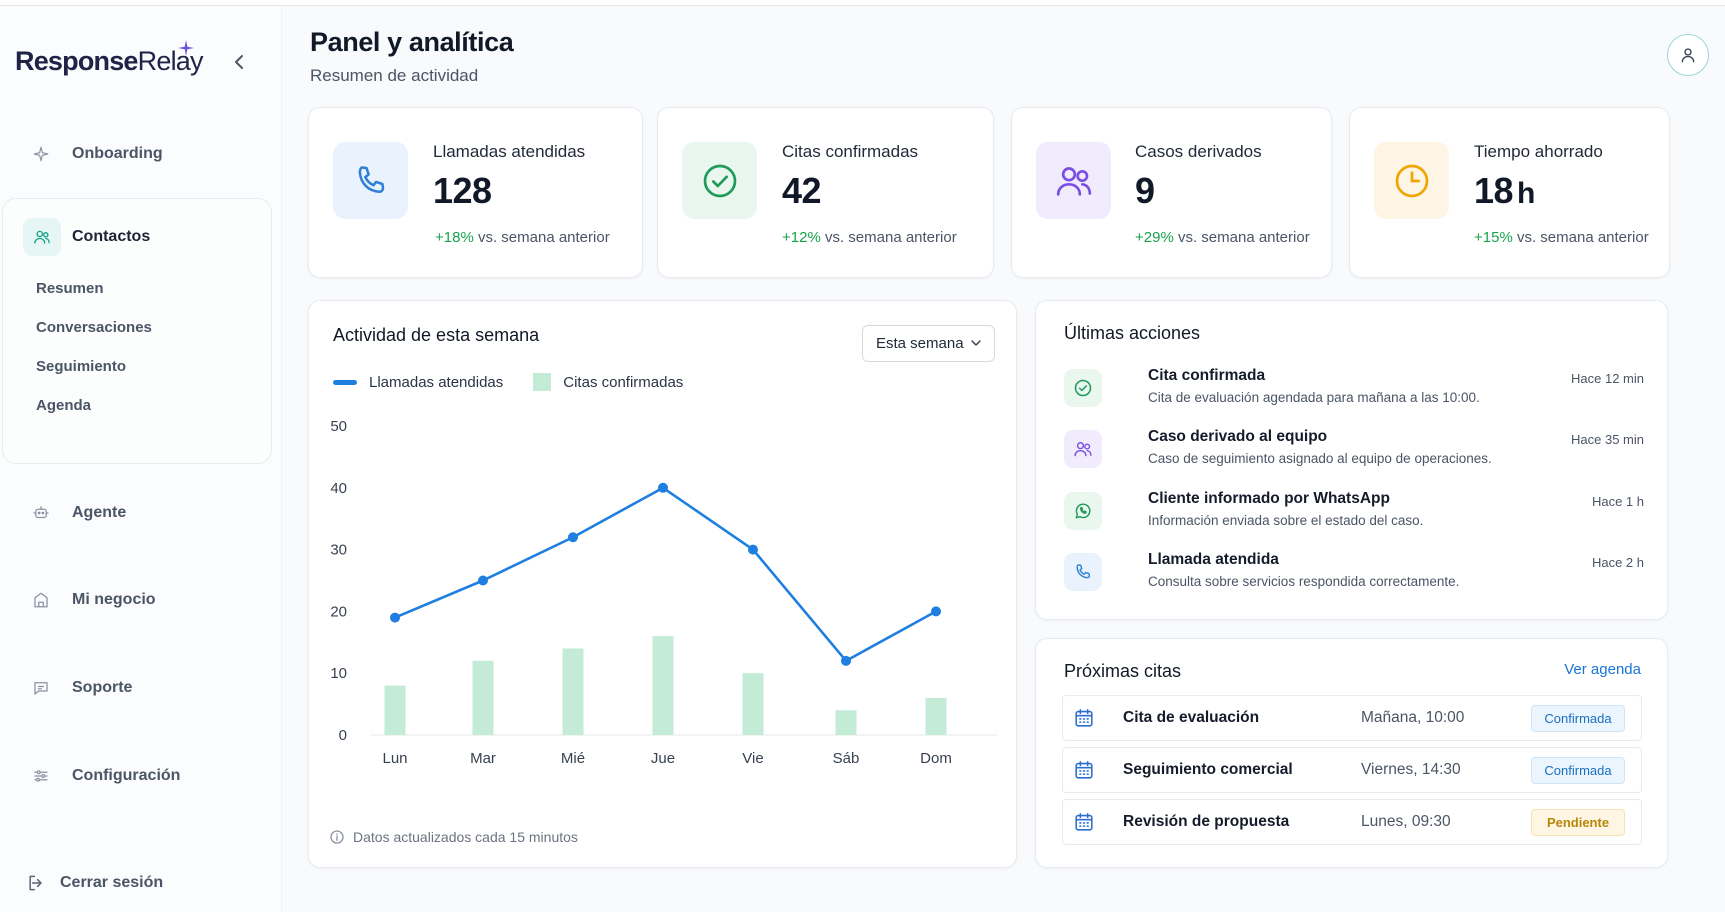  I want to click on sidebar-item-label: Agente, so click(99, 512).